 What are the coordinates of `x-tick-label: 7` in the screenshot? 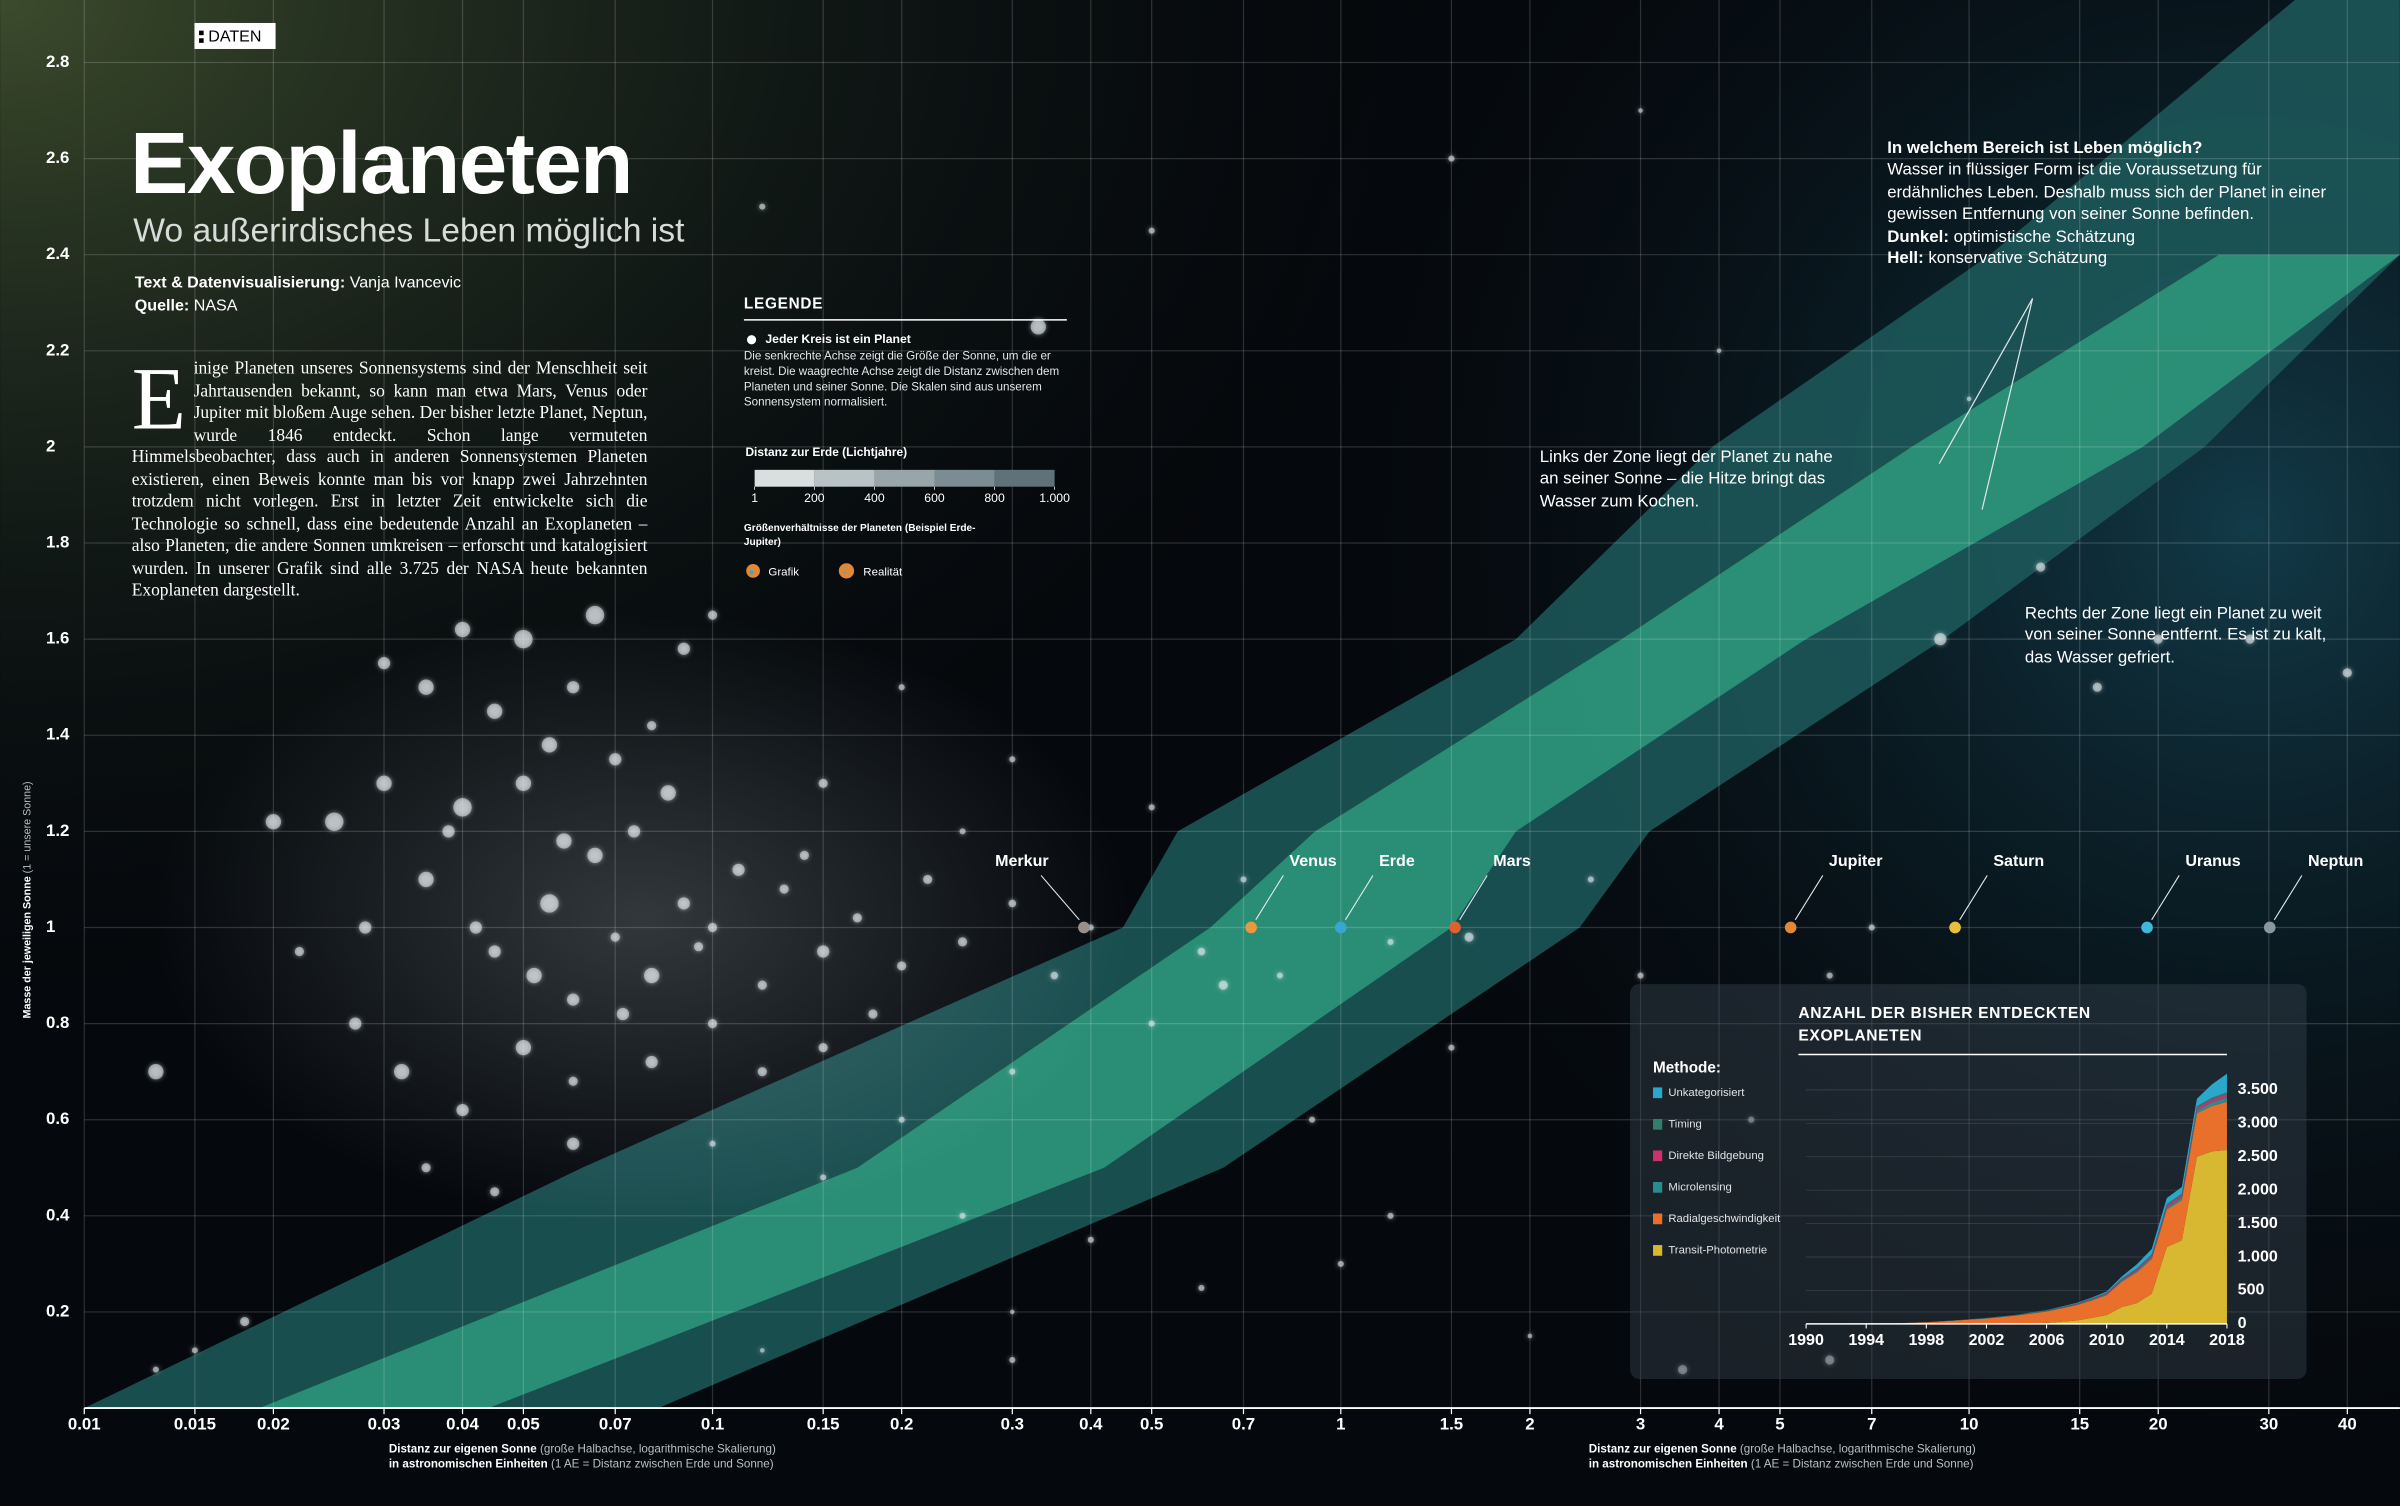 It's located at (1871, 1423).